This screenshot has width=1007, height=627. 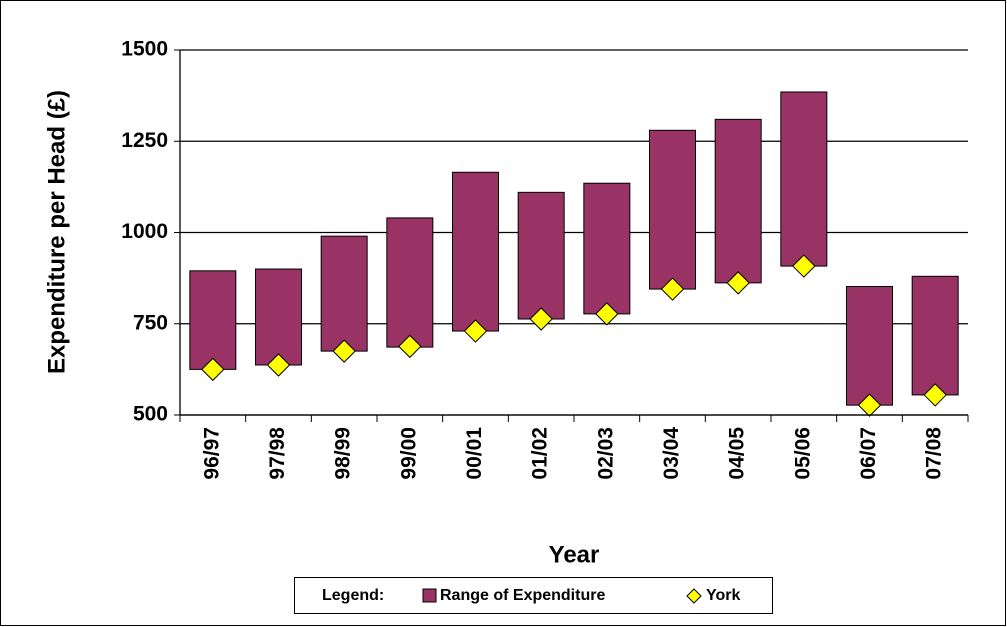 What do you see at coordinates (144, 49) in the screenshot?
I see `y-tick-label: 1500` at bounding box center [144, 49].